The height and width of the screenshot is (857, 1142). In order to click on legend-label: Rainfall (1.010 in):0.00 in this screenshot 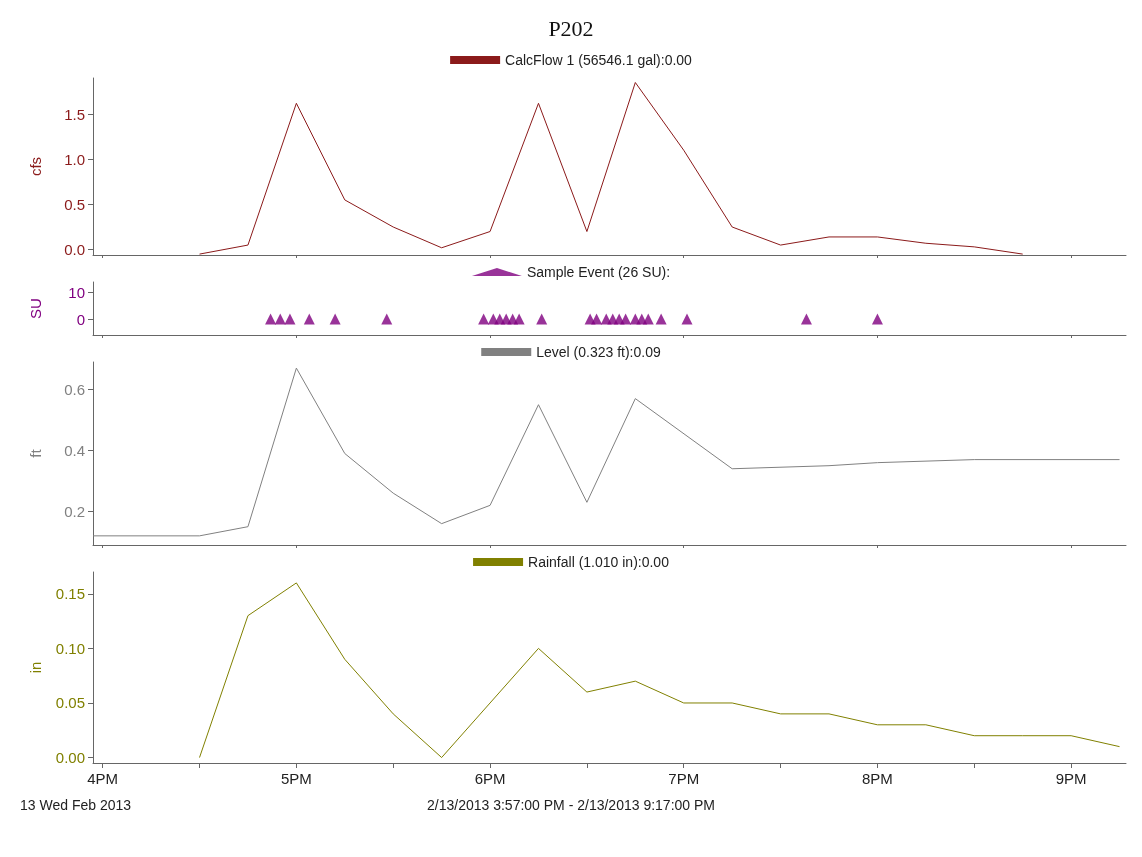, I will do `click(599, 562)`.